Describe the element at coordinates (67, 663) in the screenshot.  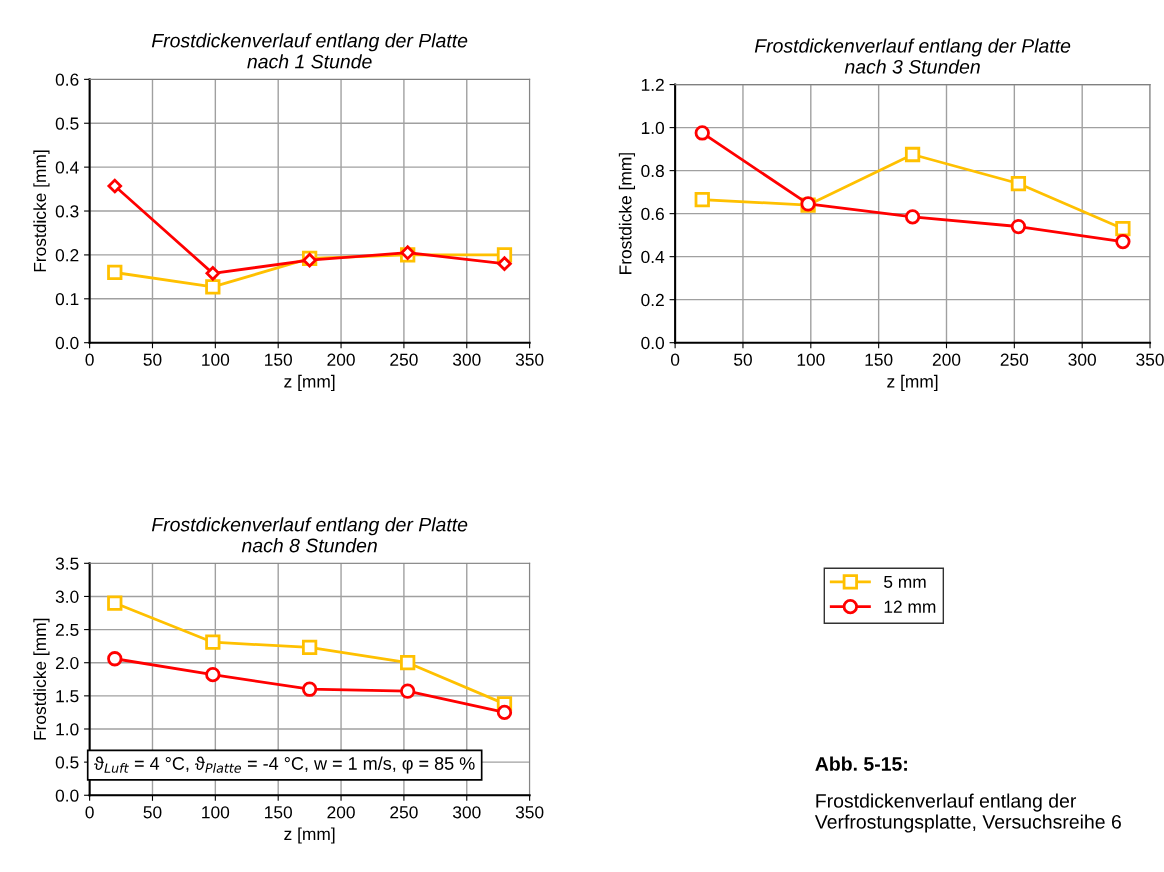
I see `y-tick-label: 2.0` at that location.